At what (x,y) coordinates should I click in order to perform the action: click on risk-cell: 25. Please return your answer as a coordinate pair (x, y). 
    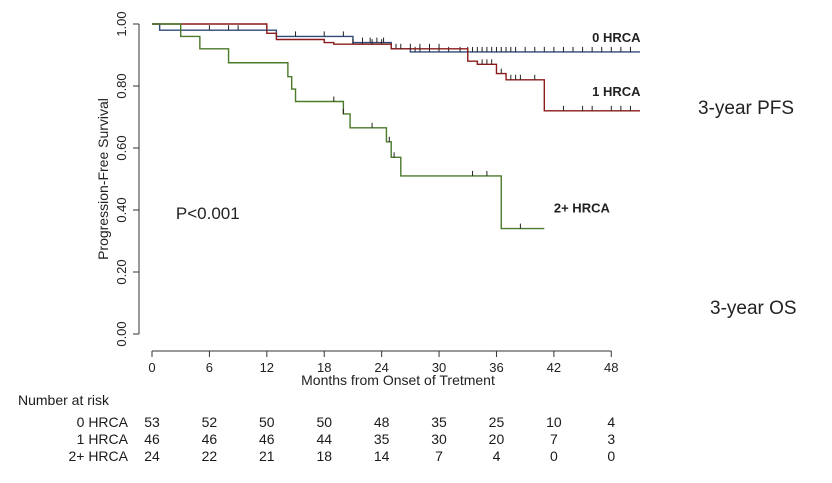
    Looking at the image, I should click on (496, 422).